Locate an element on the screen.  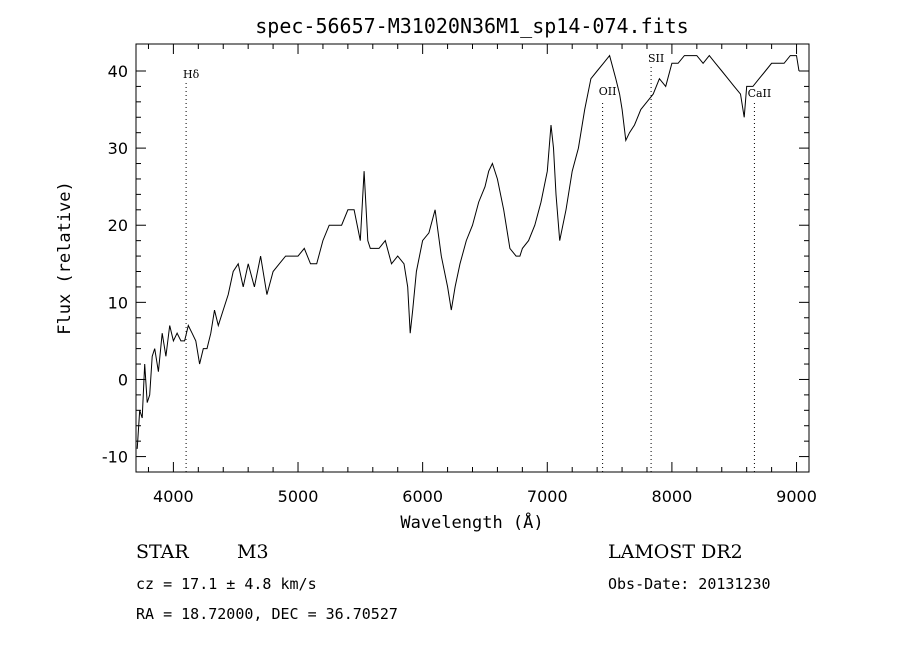
y-tick-label: 20 is located at coordinates (118, 225).